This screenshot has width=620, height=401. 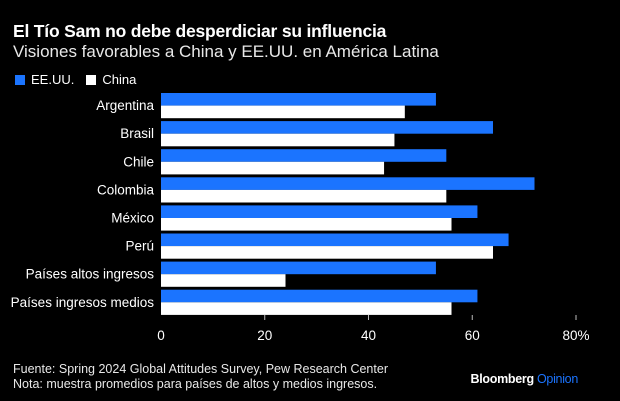 I want to click on legend-item-us: EE.UU., so click(x=44, y=79).